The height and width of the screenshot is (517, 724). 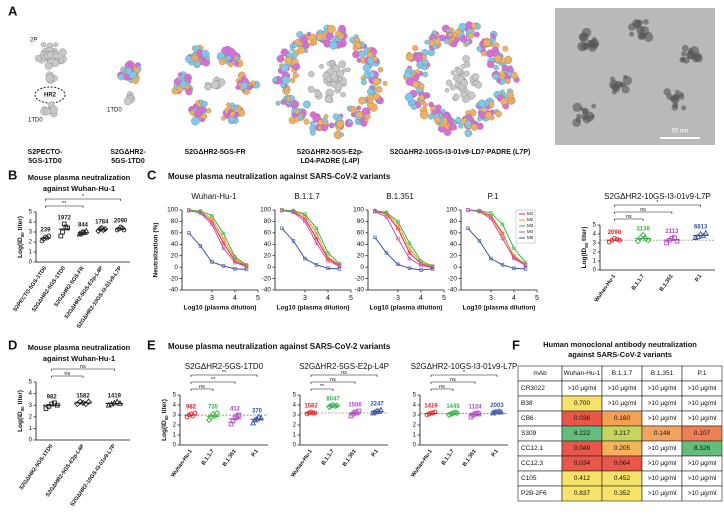 I want to click on x-tick-label: Wuhan-Hu-1, so click(x=421, y=464).